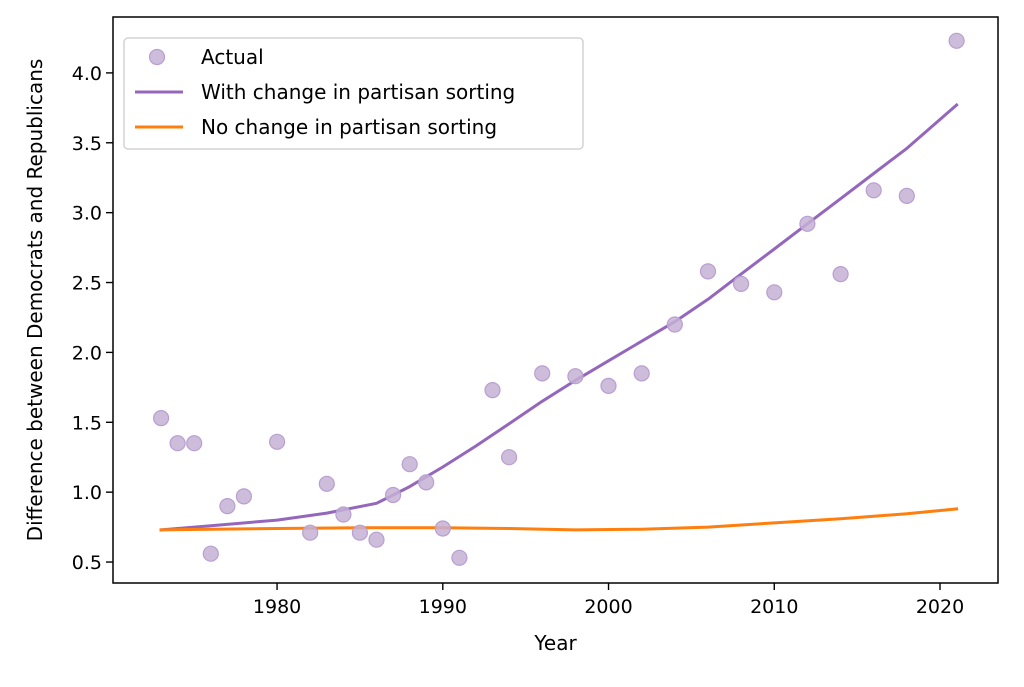 The height and width of the screenshot is (687, 1024). Describe the element at coordinates (277, 607) in the screenshot. I see `x-tick-label-1980: 1980` at that location.